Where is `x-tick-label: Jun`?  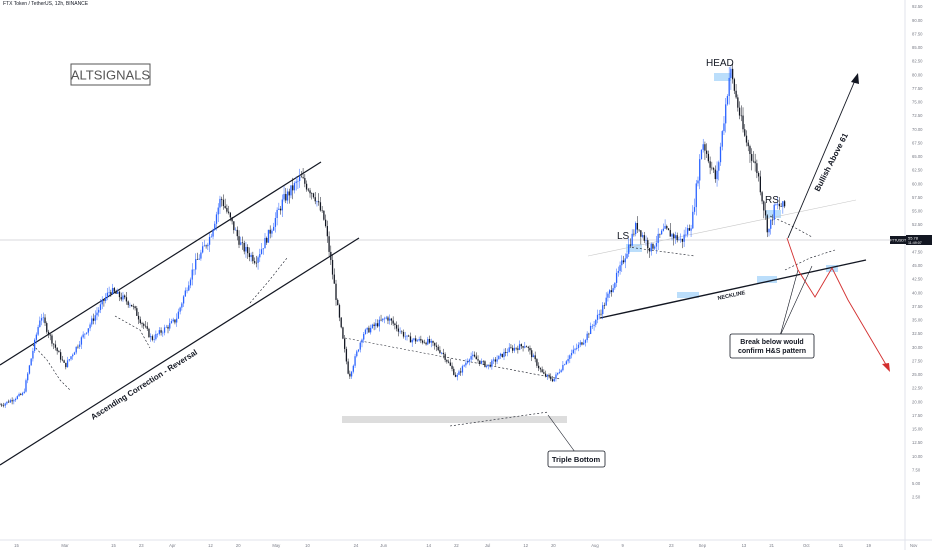 x-tick-label: Jun is located at coordinates (383, 545).